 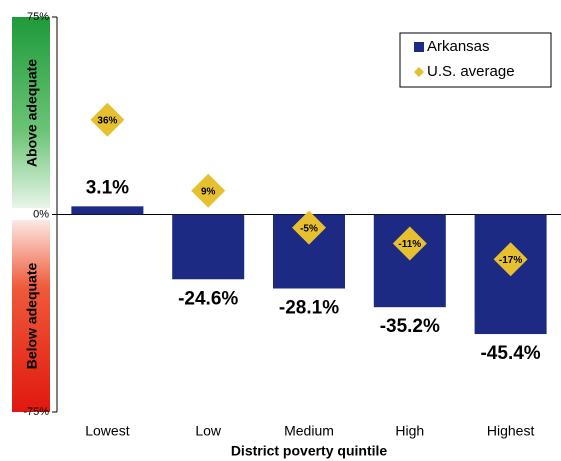 I want to click on x-tick-label: Medium, so click(x=309, y=431).